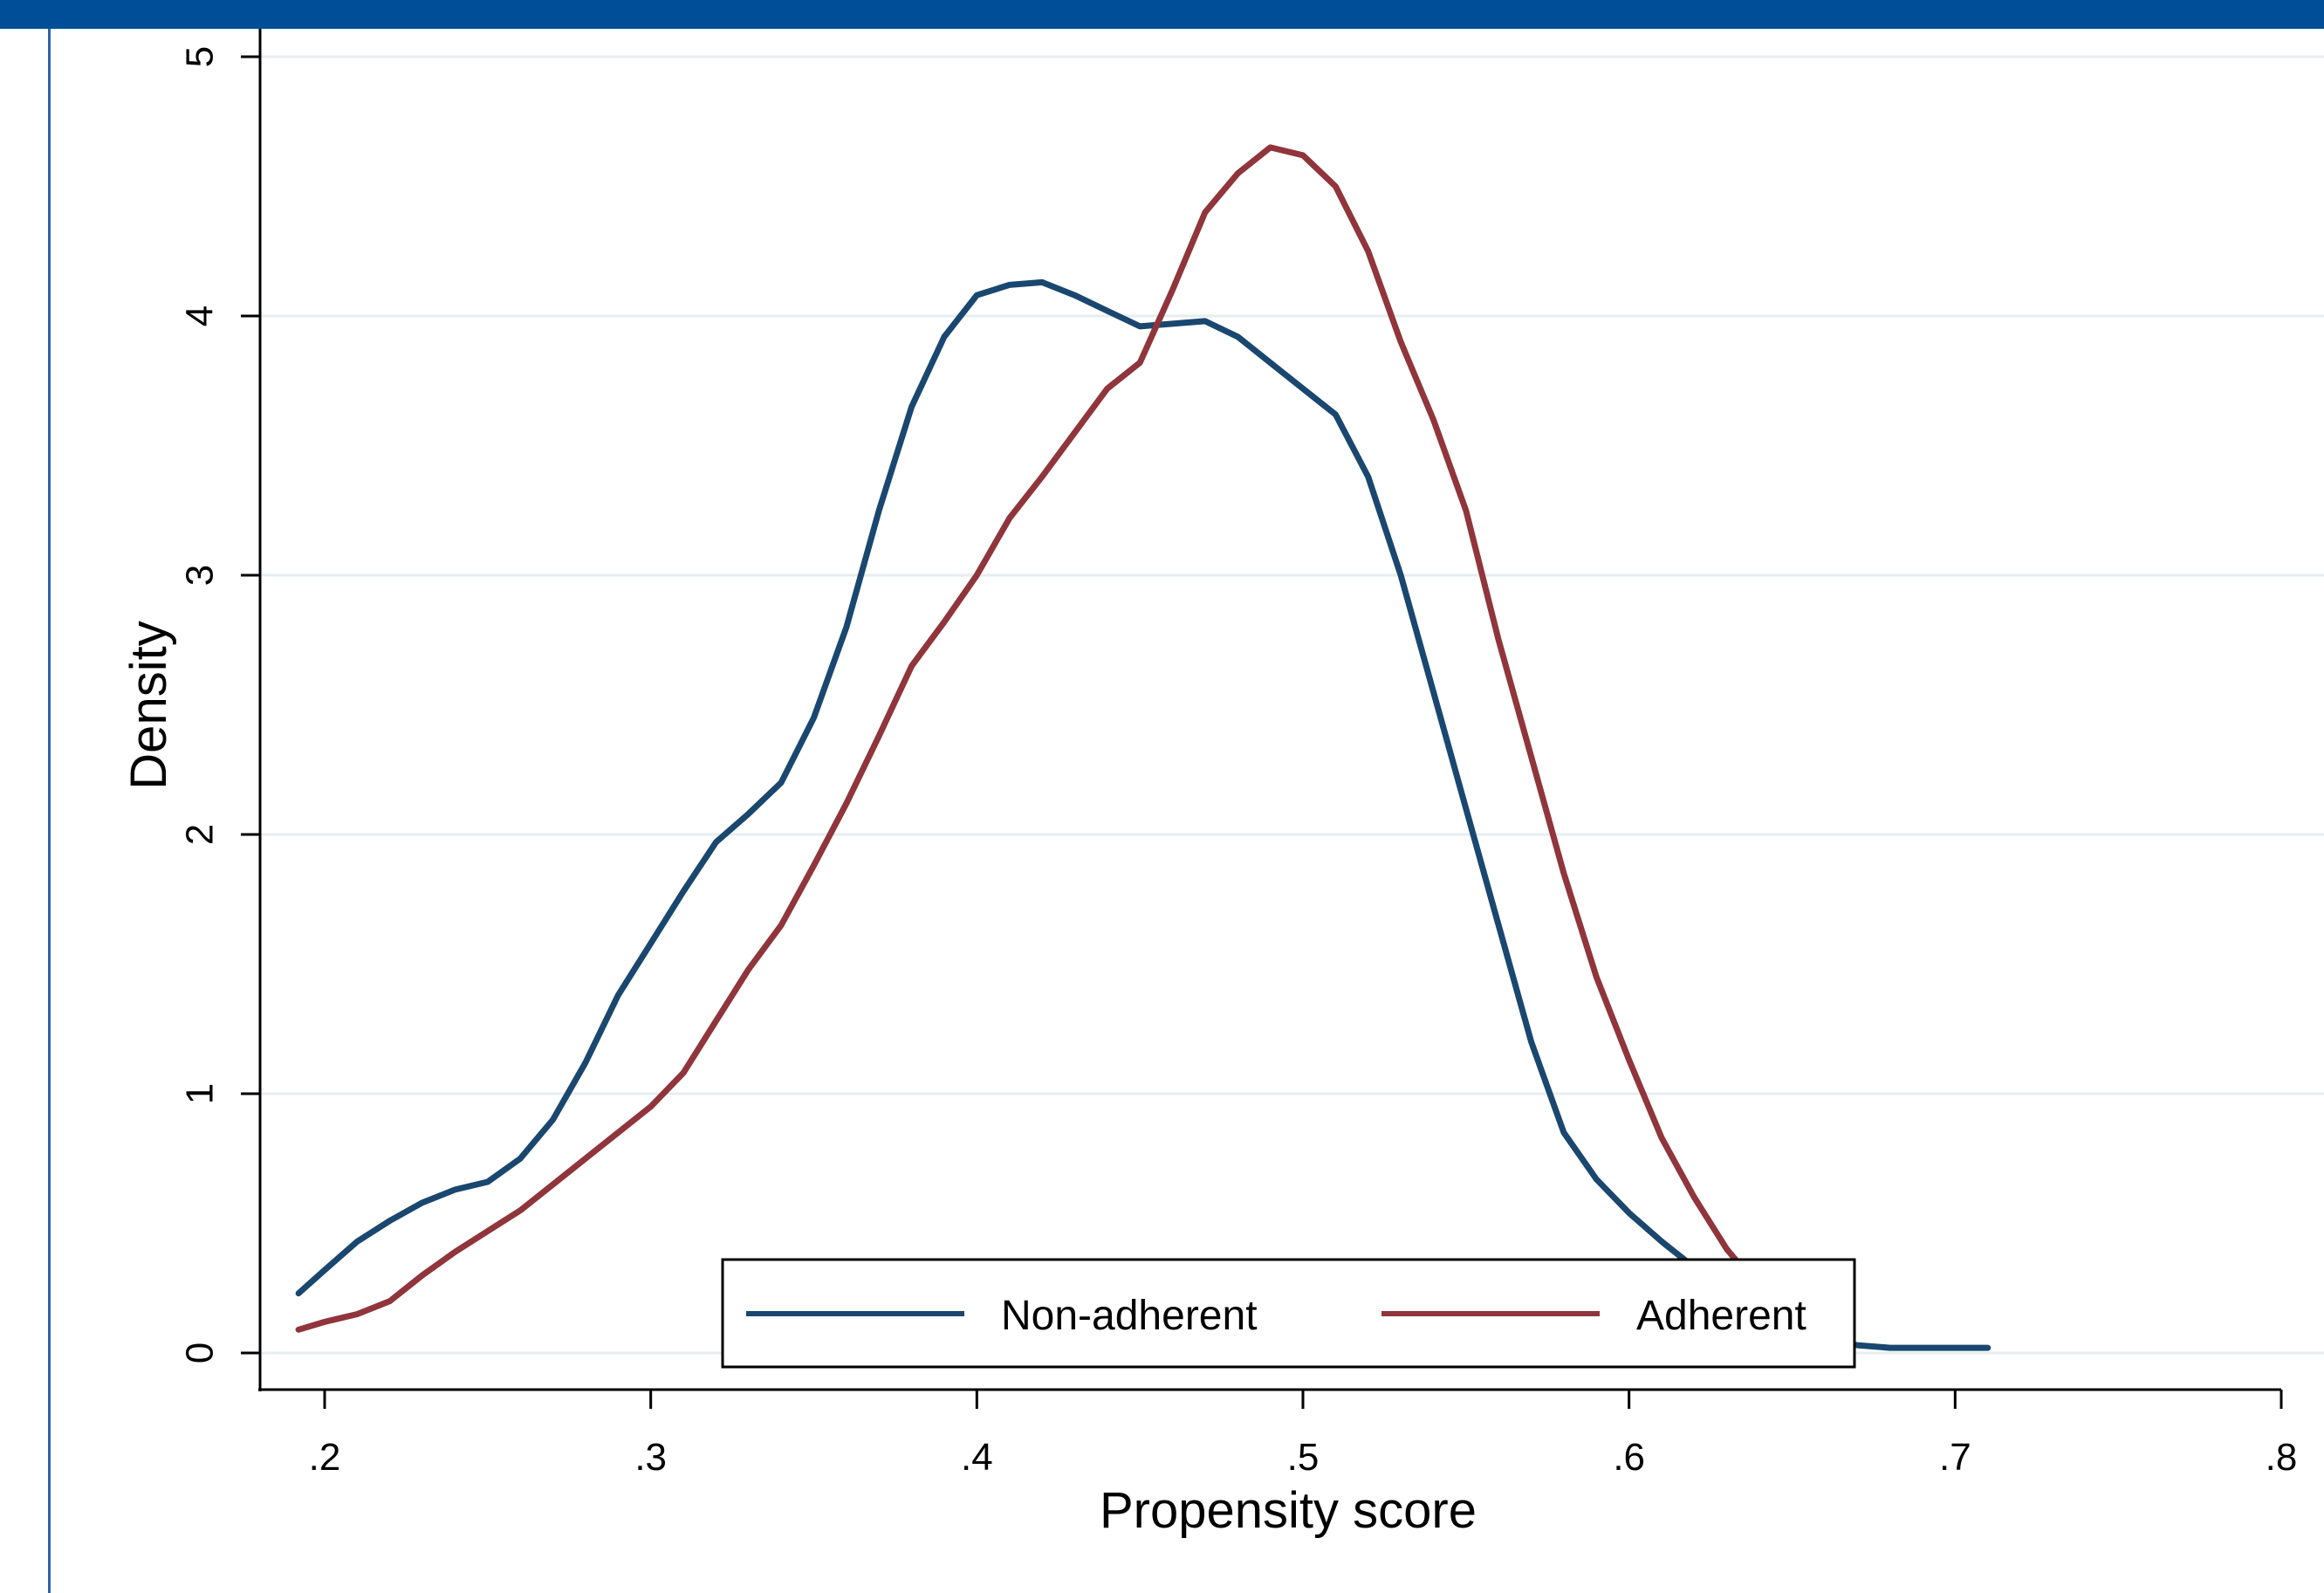 The height and width of the screenshot is (1593, 2324). Describe the element at coordinates (148, 705) in the screenshot. I see `y-axis-title: Density` at that location.